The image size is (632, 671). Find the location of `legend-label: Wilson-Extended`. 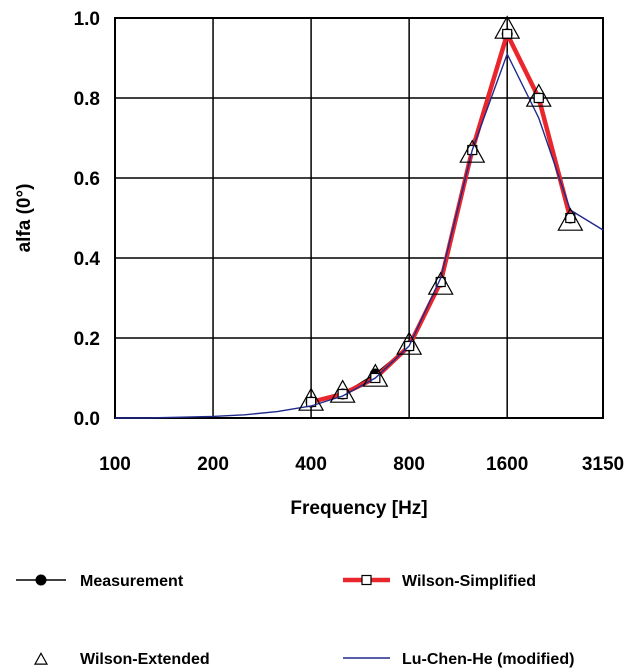

legend-label: Wilson-Extended is located at coordinates (145, 659).